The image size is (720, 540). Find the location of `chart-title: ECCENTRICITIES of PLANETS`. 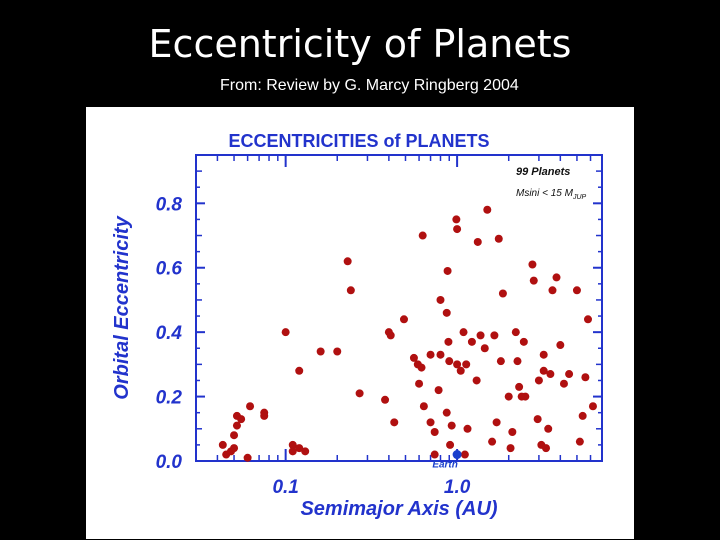

chart-title: ECCENTRICITIES of PLANETS is located at coordinates (358, 141).